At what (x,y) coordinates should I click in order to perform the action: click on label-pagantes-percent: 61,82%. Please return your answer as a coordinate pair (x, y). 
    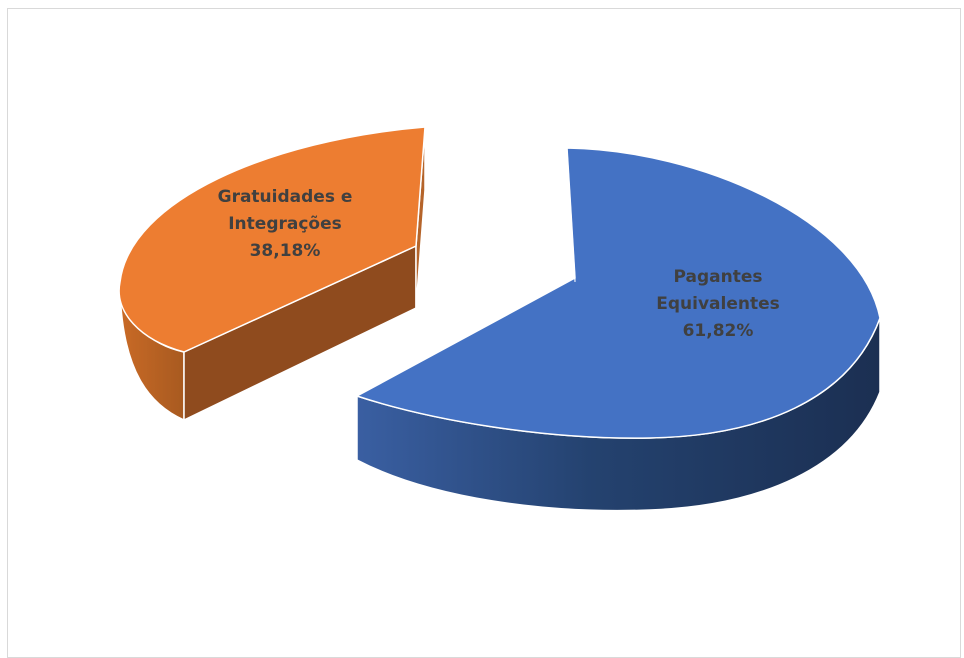
    Looking at the image, I should click on (718, 331).